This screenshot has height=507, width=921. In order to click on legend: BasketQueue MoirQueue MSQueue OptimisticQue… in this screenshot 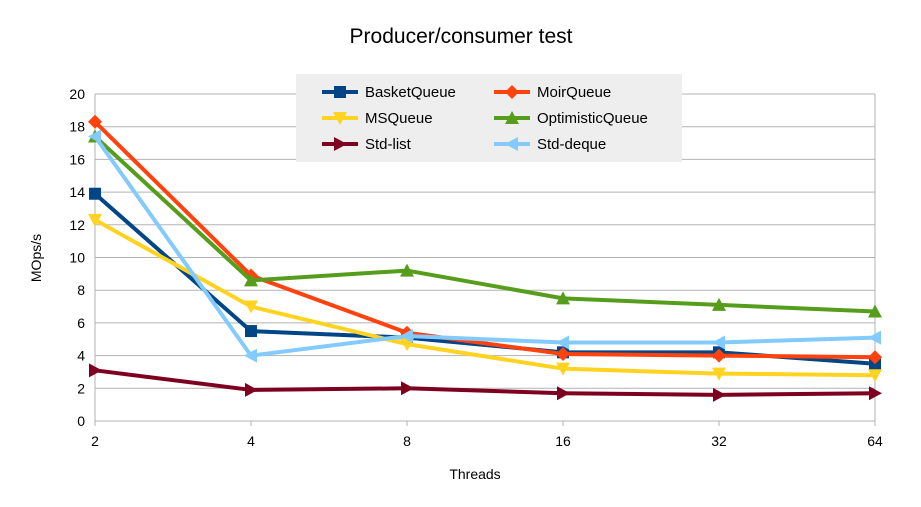, I will do `click(489, 118)`.